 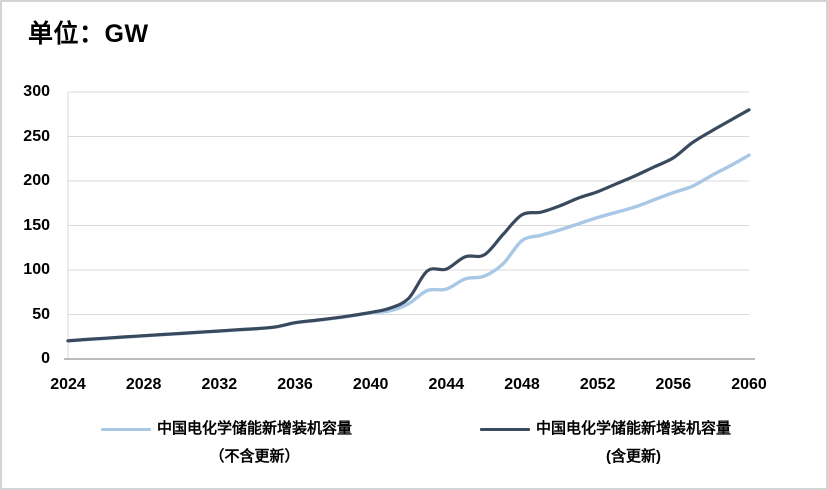 What do you see at coordinates (254, 456) in the screenshot?
I see `legend-label-line2: （不含更新）` at bounding box center [254, 456].